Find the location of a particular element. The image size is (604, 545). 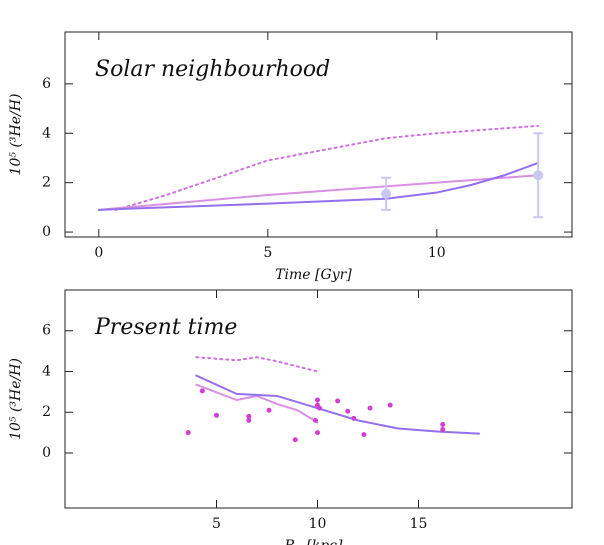

x-axis-label-main: R is located at coordinates (290, 541).